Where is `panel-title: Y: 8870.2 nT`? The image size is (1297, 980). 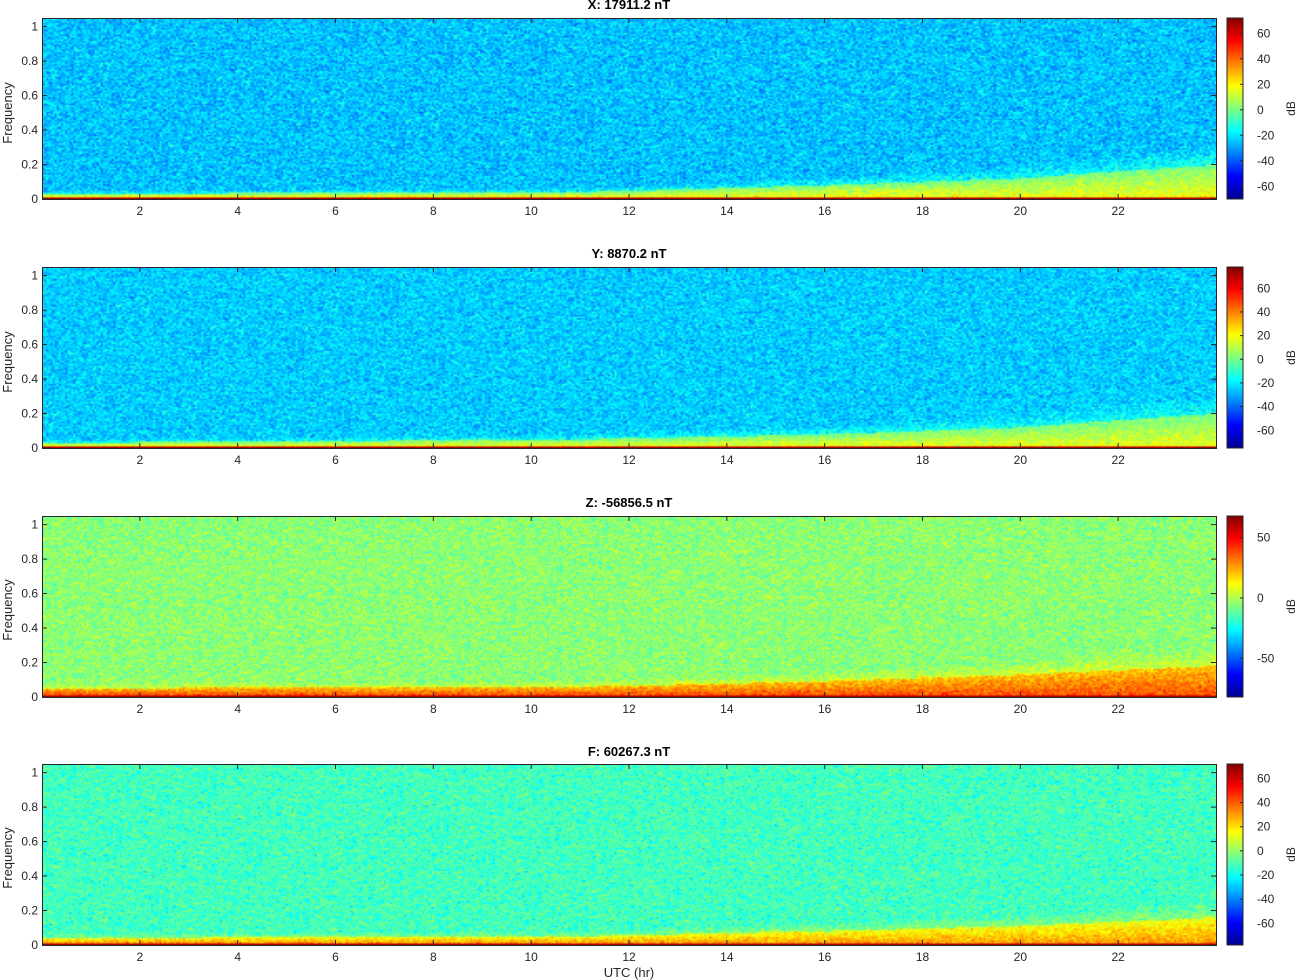
panel-title: Y: 8870.2 nT is located at coordinates (629, 253).